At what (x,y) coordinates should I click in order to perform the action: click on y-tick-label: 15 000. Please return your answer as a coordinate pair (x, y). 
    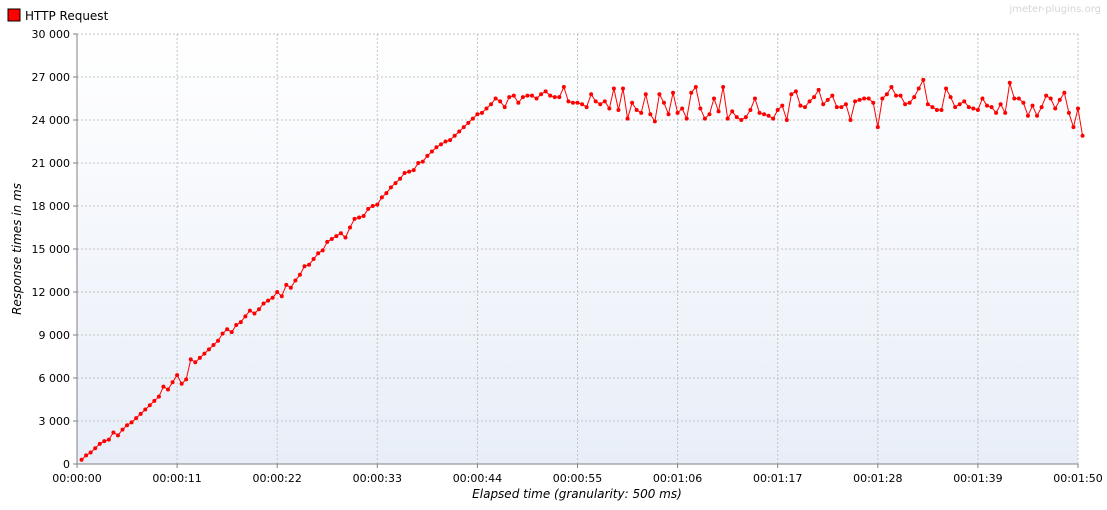
    Looking at the image, I should click on (51, 249).